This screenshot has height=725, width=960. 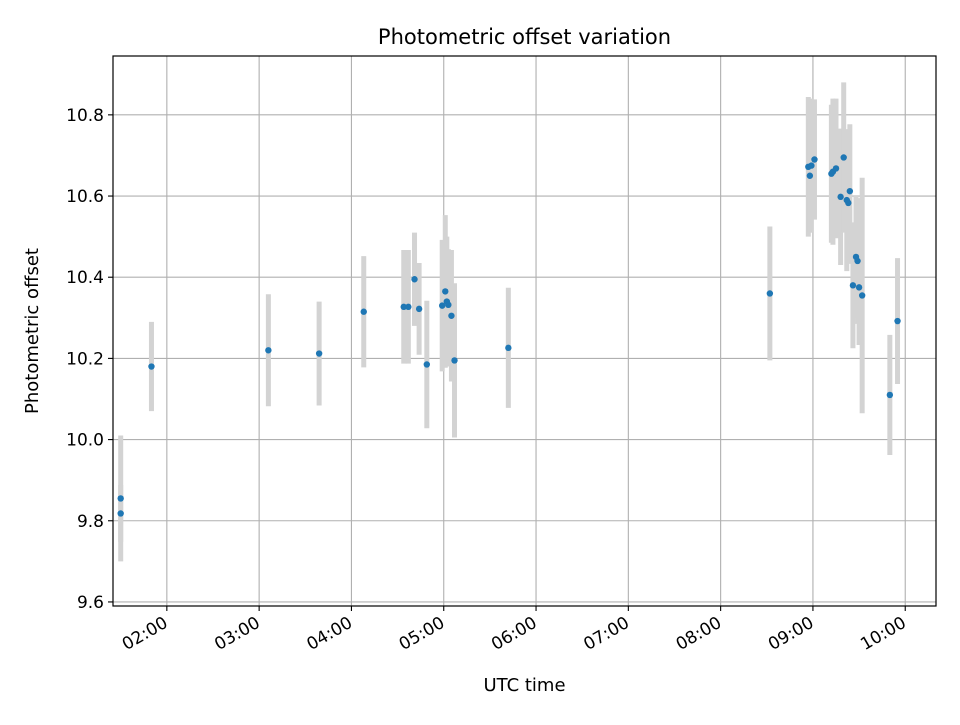 I want to click on y-tick-label: 10.2, so click(x=85, y=359).